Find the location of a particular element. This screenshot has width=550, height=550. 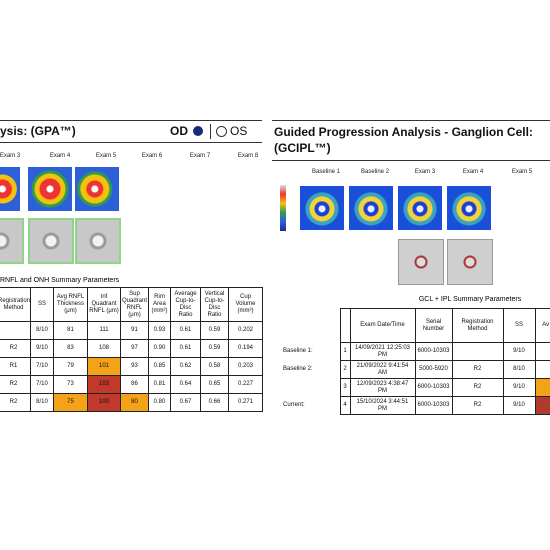

header-cell: Sup Quadrant RNFL (μm) is located at coordinates (134, 304).